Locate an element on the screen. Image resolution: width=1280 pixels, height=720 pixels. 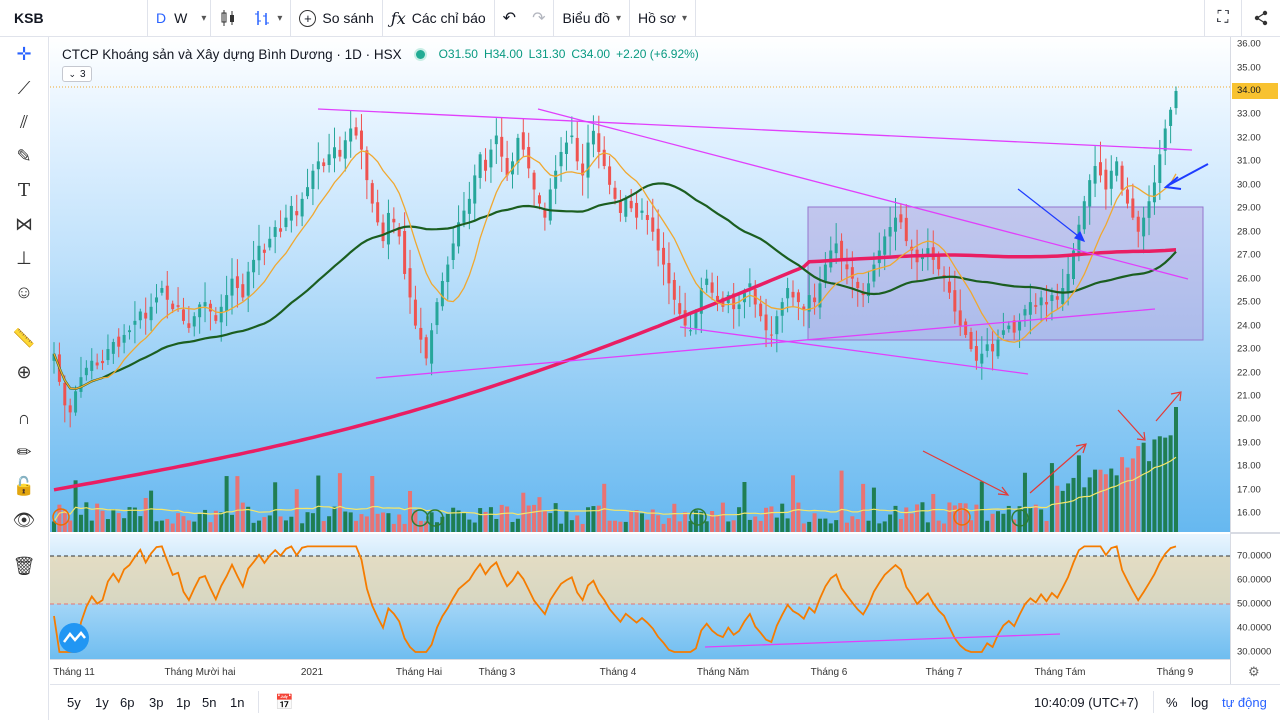
gear-icon: ⚙ is located at coordinates (1254, 671).